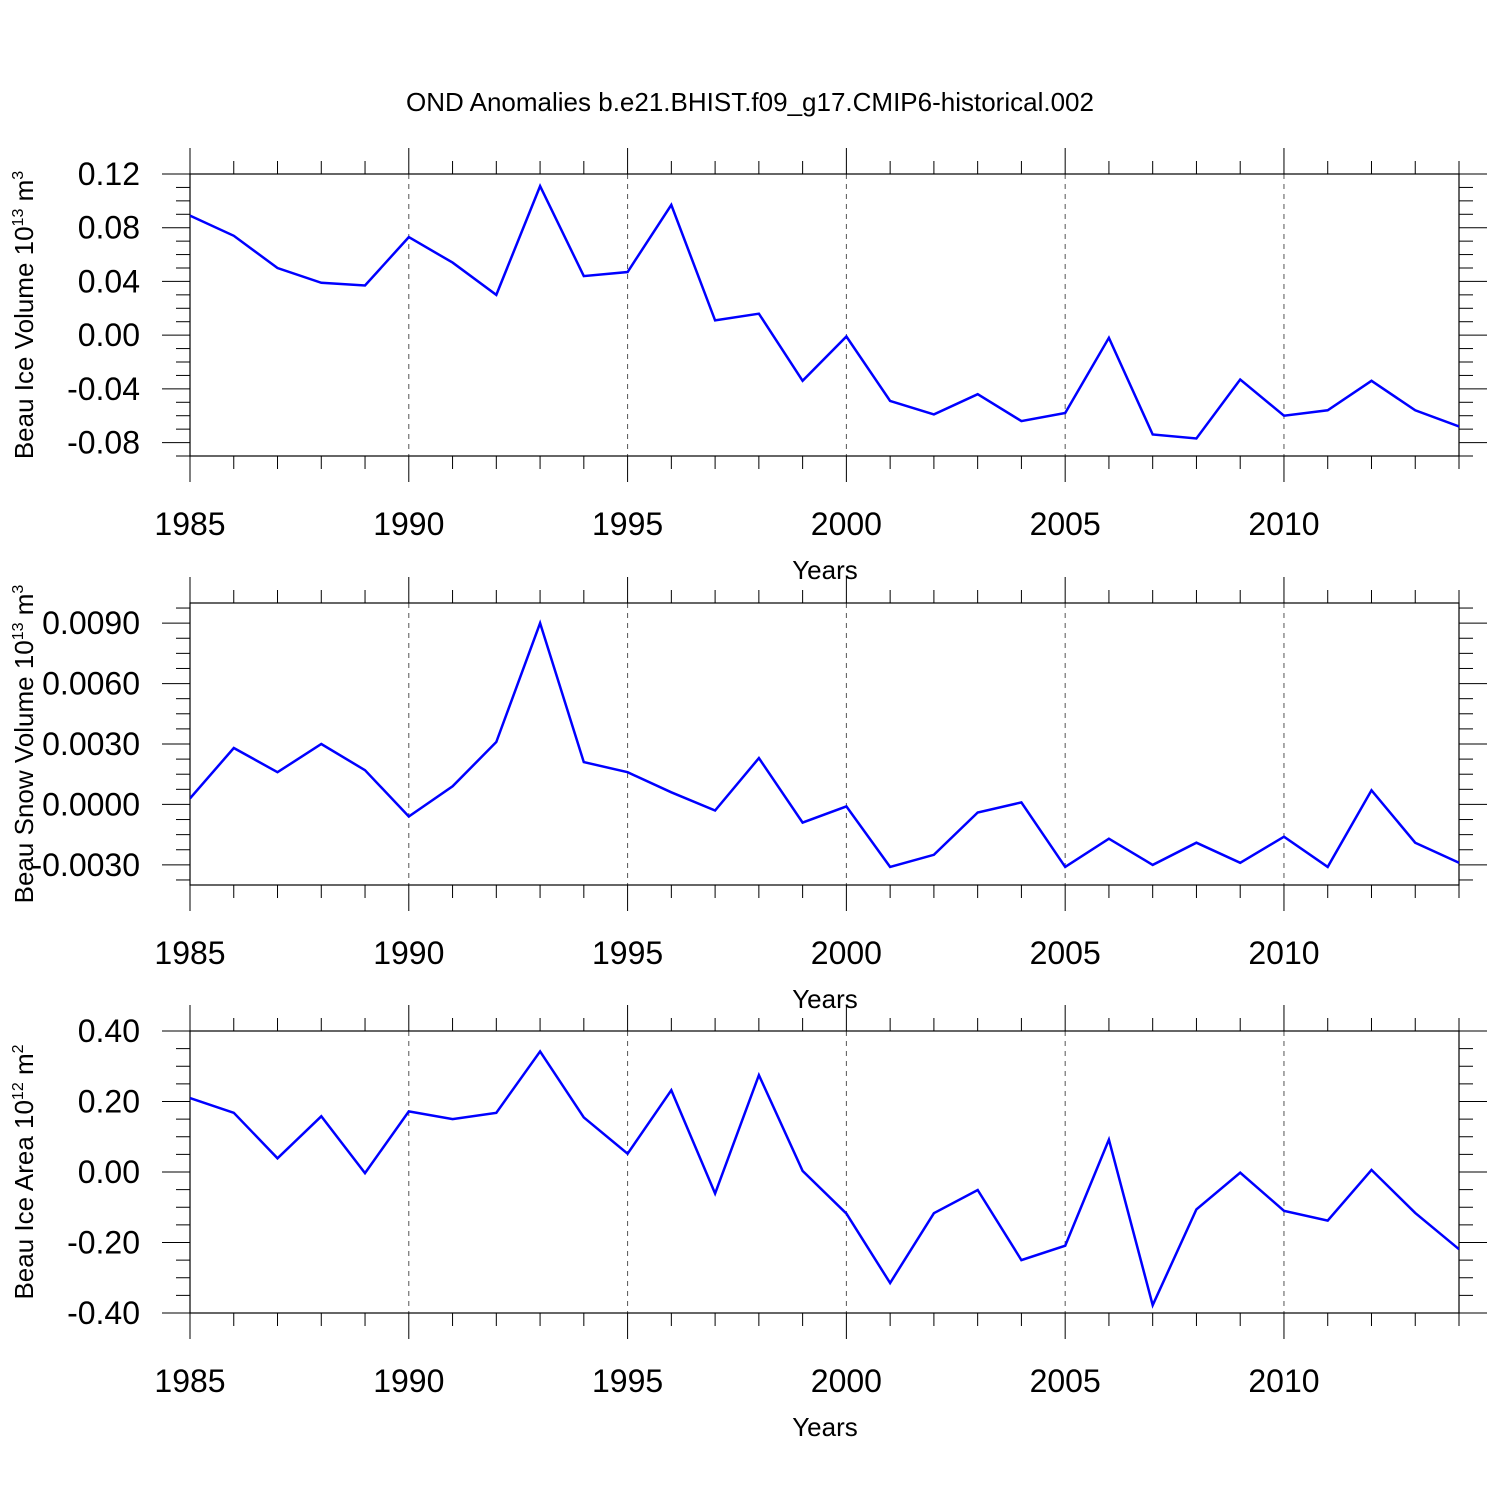  I want to click on y-tick-label: -0.0030, so click(85, 865).